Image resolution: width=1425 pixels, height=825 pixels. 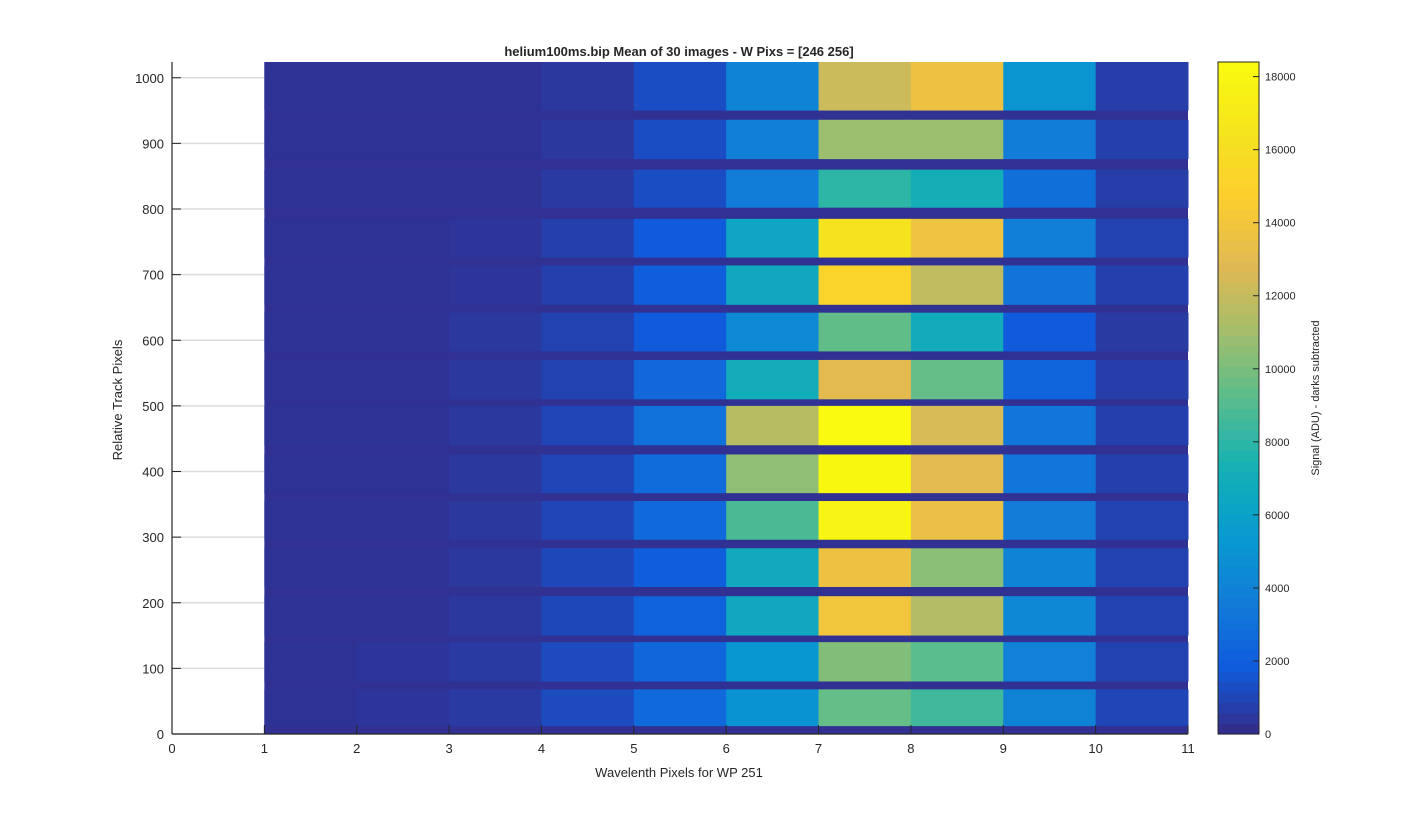 What do you see at coordinates (117, 399) in the screenshot?
I see `y-axis-label: Relative Track Pixels` at bounding box center [117, 399].